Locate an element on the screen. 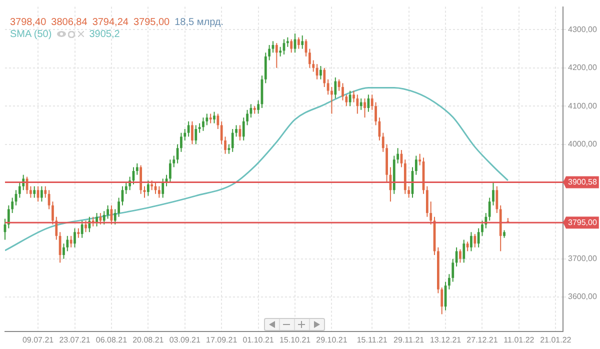 The width and height of the screenshot is (600, 349). x-tick-label: 11.01.22 is located at coordinates (519, 339).